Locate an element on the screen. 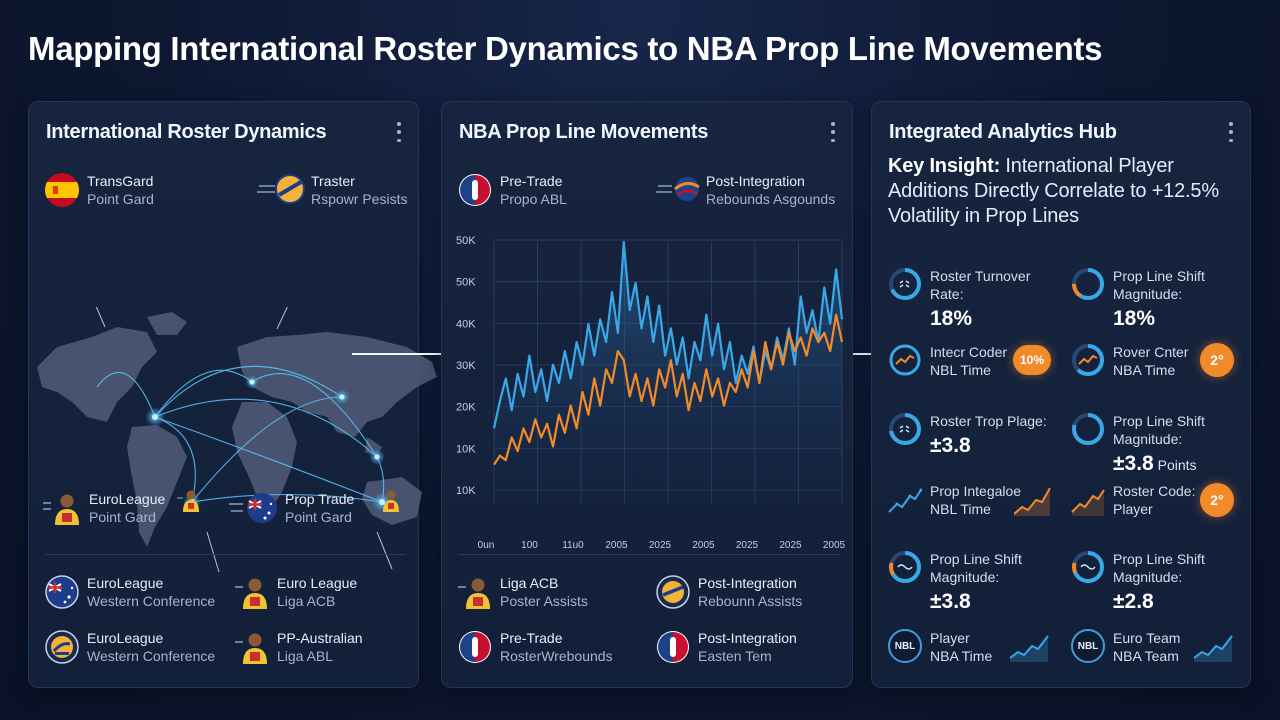 The image size is (1280, 720). prop-item-liga-acb: Liga ACB Poster Assists is located at coordinates (523, 592).